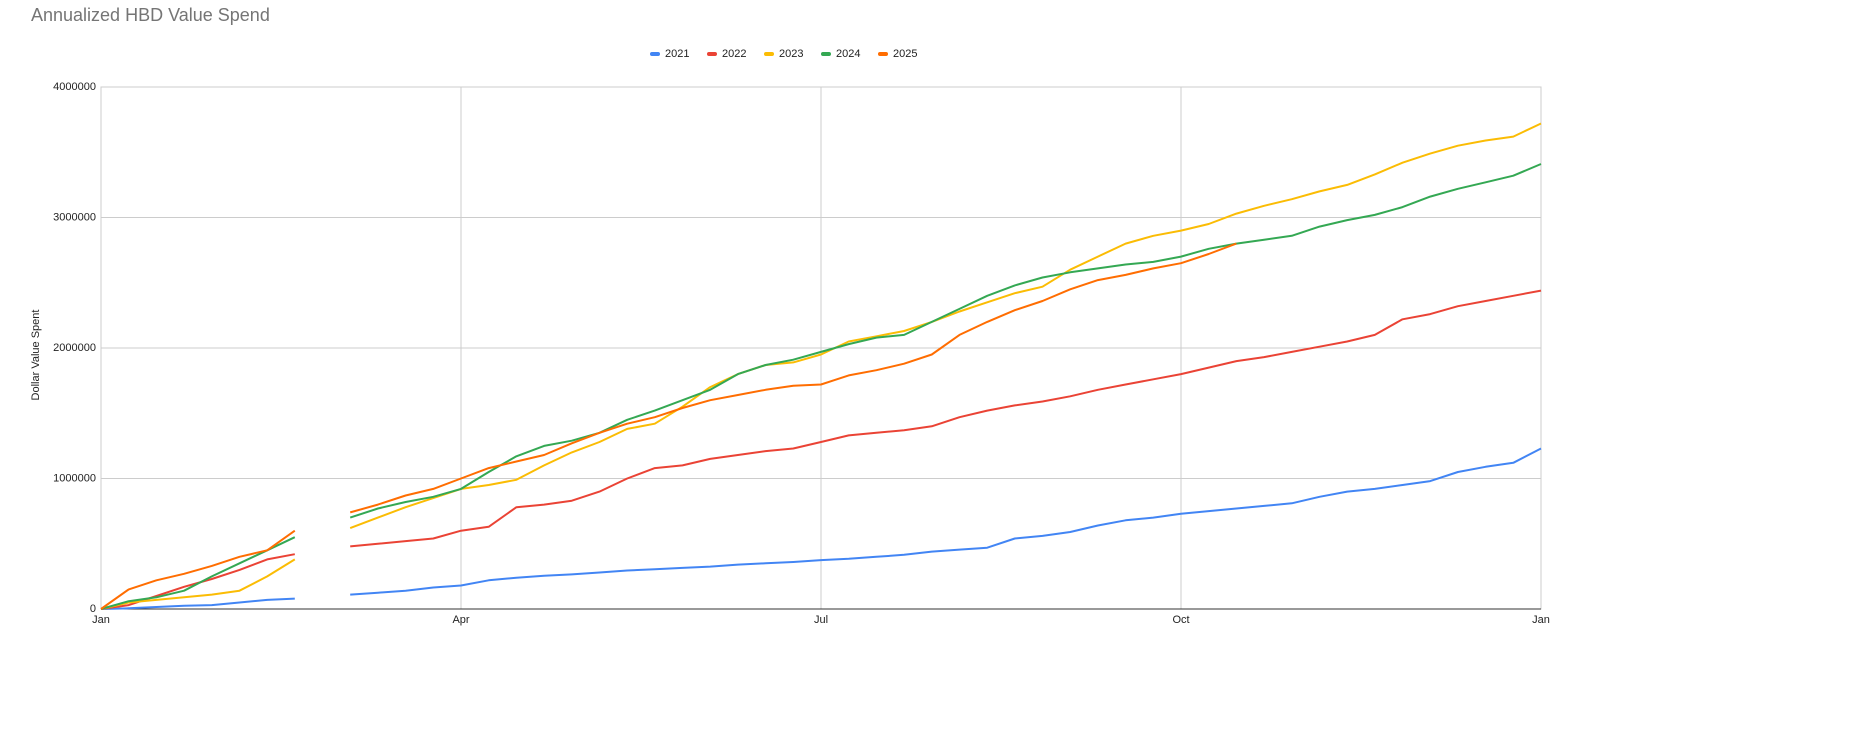  Describe the element at coordinates (460, 620) in the screenshot. I see `x-tick-label: Apr` at that location.